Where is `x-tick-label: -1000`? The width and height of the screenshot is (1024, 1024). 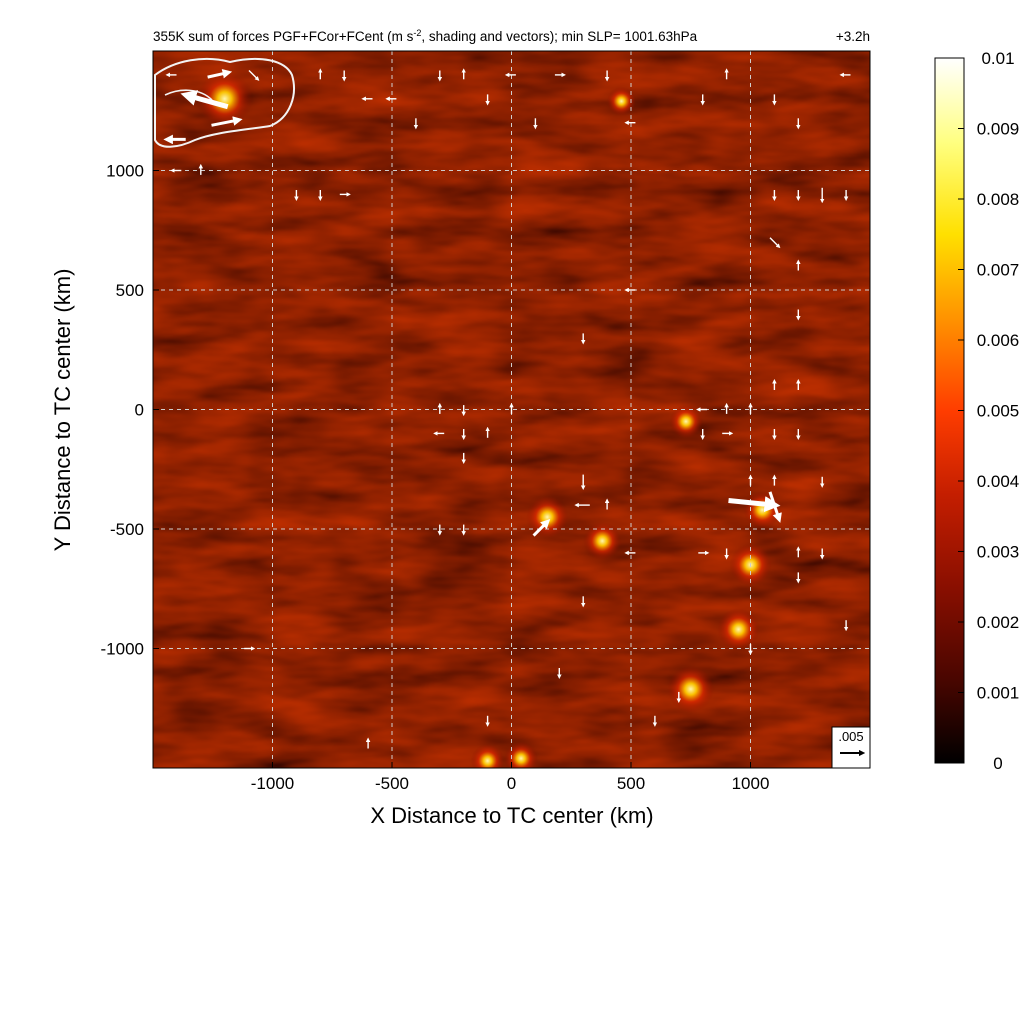 x-tick-label: -1000 is located at coordinates (272, 783).